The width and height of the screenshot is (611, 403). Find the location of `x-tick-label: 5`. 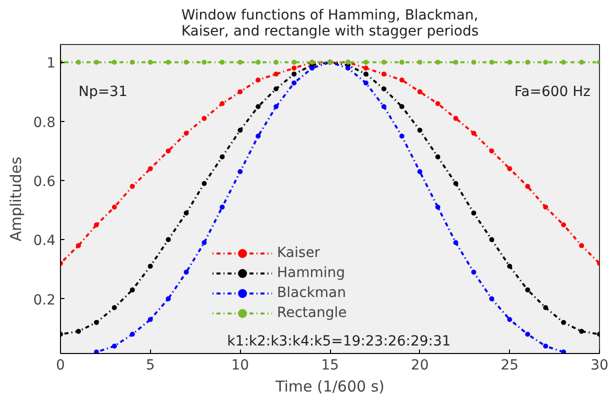

x-tick-label: 5 is located at coordinates (150, 366).